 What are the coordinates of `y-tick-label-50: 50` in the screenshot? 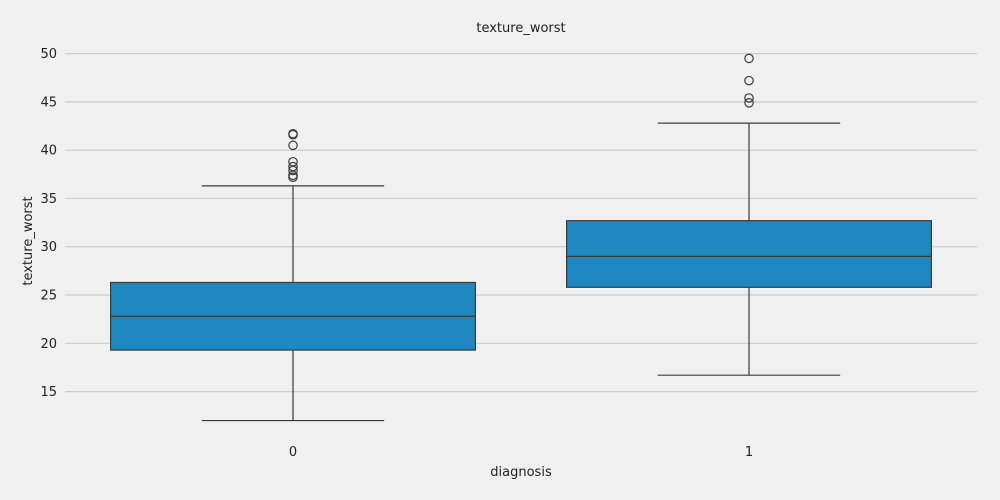 It's located at (48, 54).